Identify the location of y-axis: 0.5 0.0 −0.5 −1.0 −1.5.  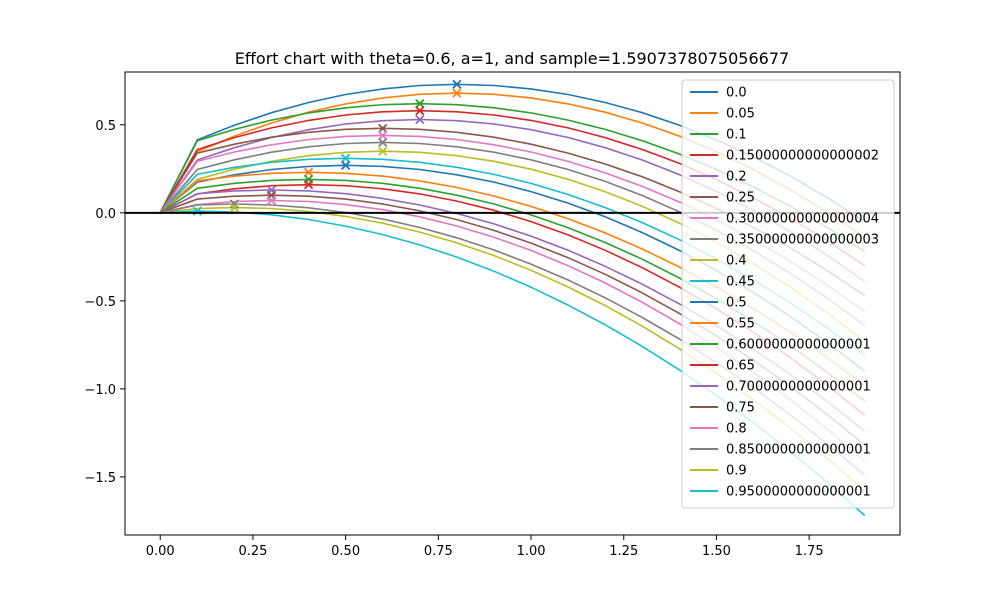
(104, 302).